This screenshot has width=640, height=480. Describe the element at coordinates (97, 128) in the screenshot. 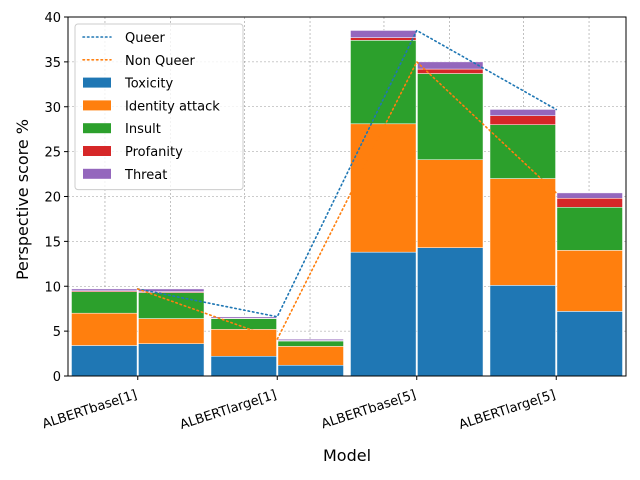

I see `legend-swatch-insult` at that location.